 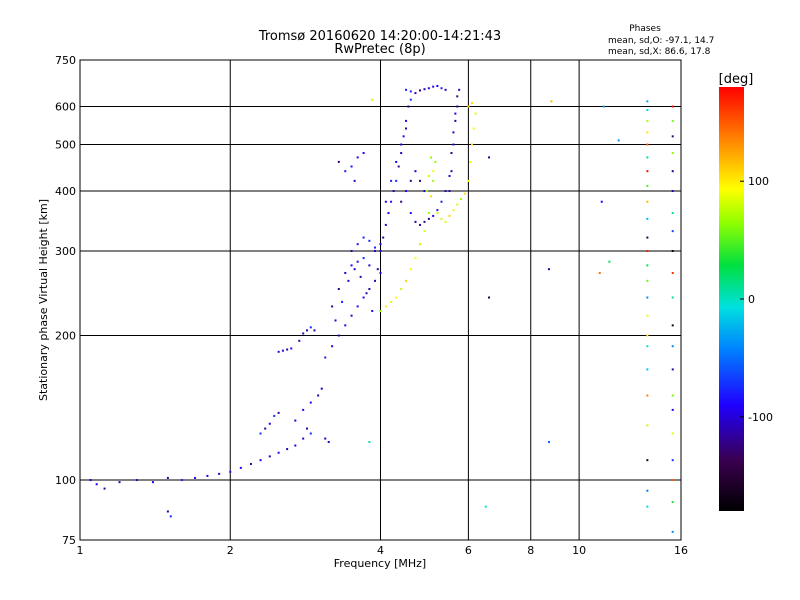 What do you see at coordinates (65, 191) in the screenshot?
I see `y-tick-label: 400` at bounding box center [65, 191].